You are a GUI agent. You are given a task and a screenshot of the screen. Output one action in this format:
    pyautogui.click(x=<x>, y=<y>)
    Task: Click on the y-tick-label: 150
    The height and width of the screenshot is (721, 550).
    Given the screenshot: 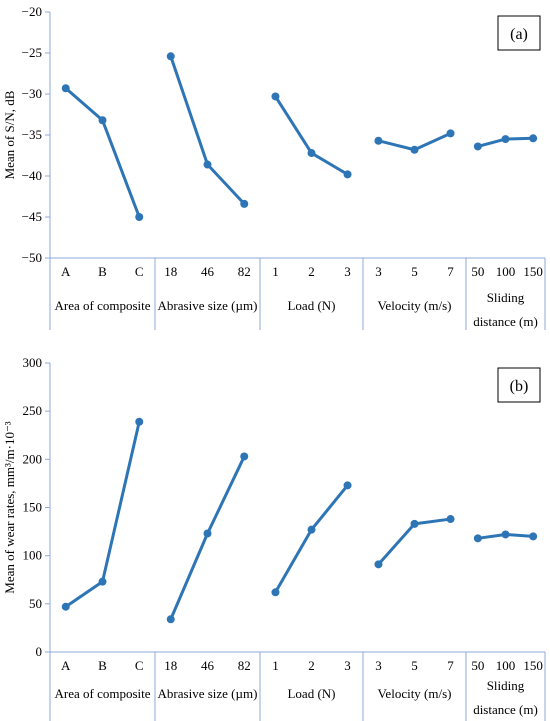 What is the action you would take?
    pyautogui.click(x=33, y=507)
    